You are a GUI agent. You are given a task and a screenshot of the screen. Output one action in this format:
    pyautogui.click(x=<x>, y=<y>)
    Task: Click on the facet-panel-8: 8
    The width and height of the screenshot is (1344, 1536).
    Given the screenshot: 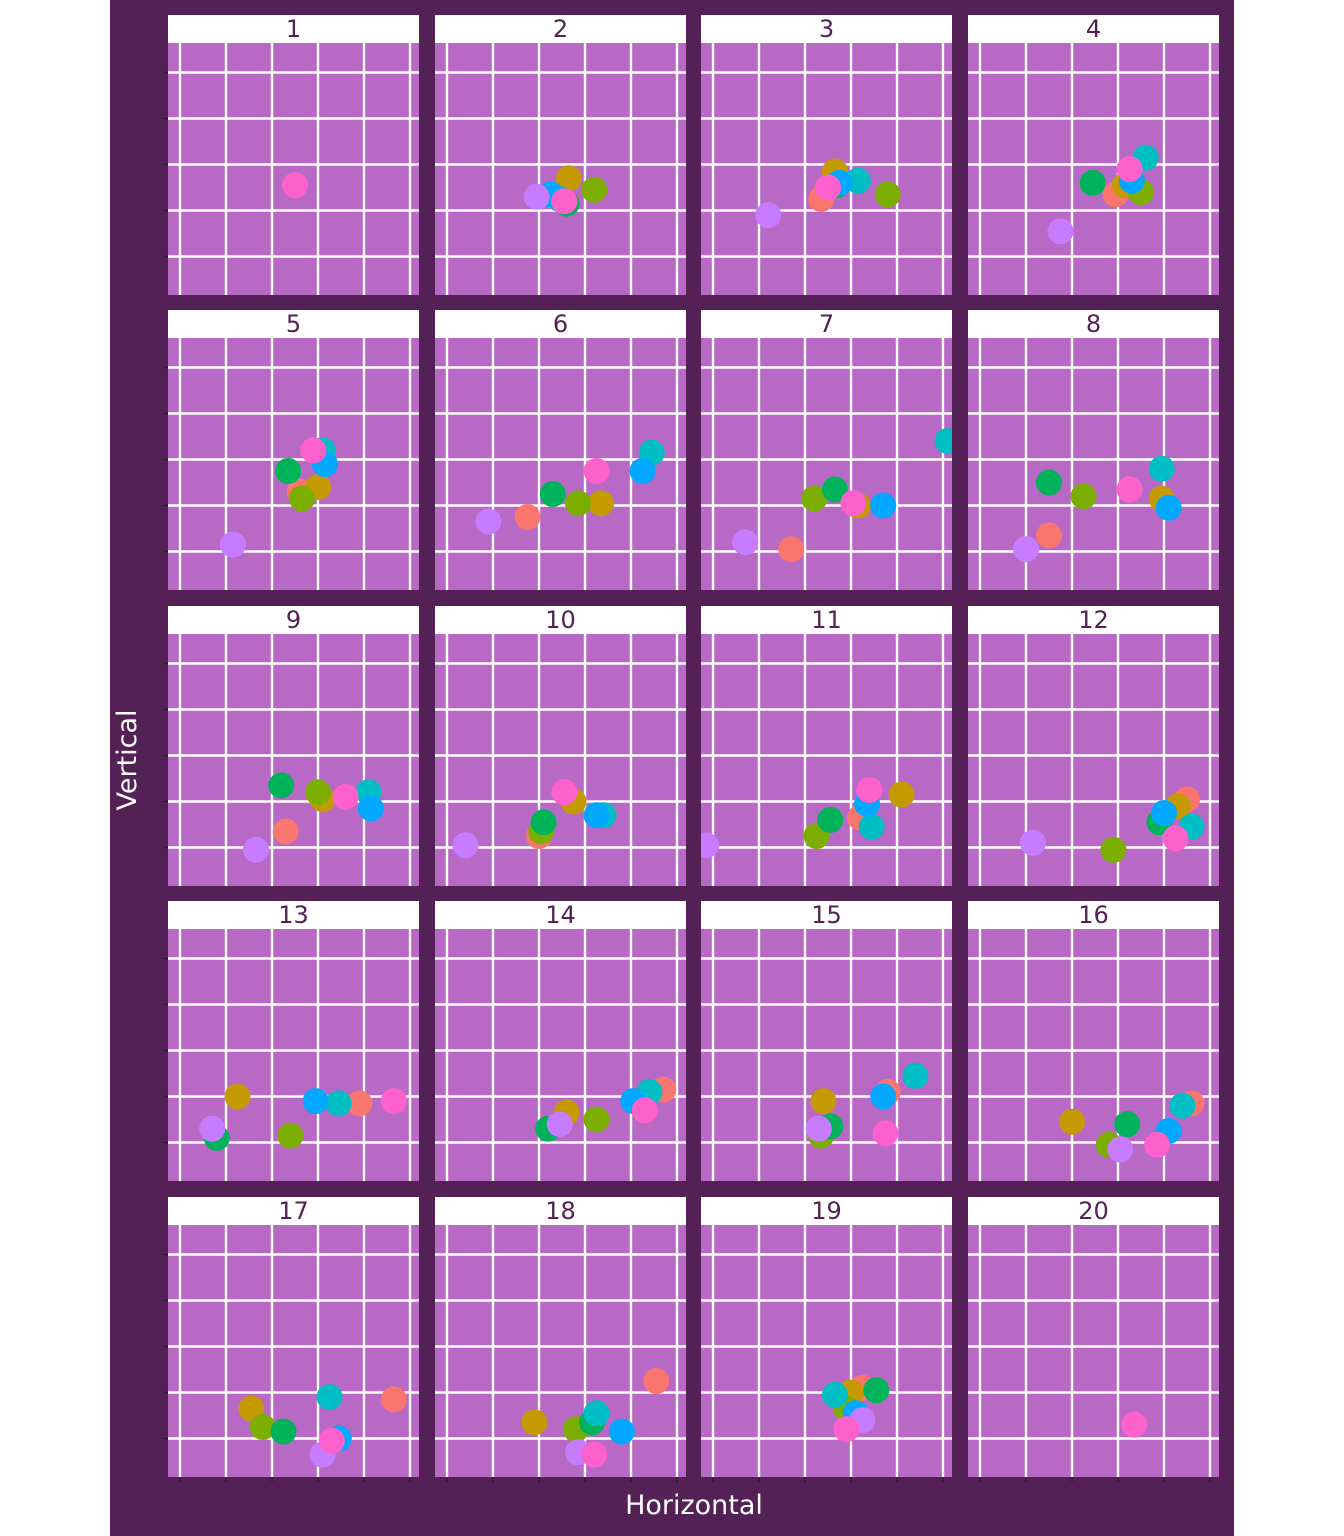 What is the action you would take?
    pyautogui.click(x=1093, y=450)
    